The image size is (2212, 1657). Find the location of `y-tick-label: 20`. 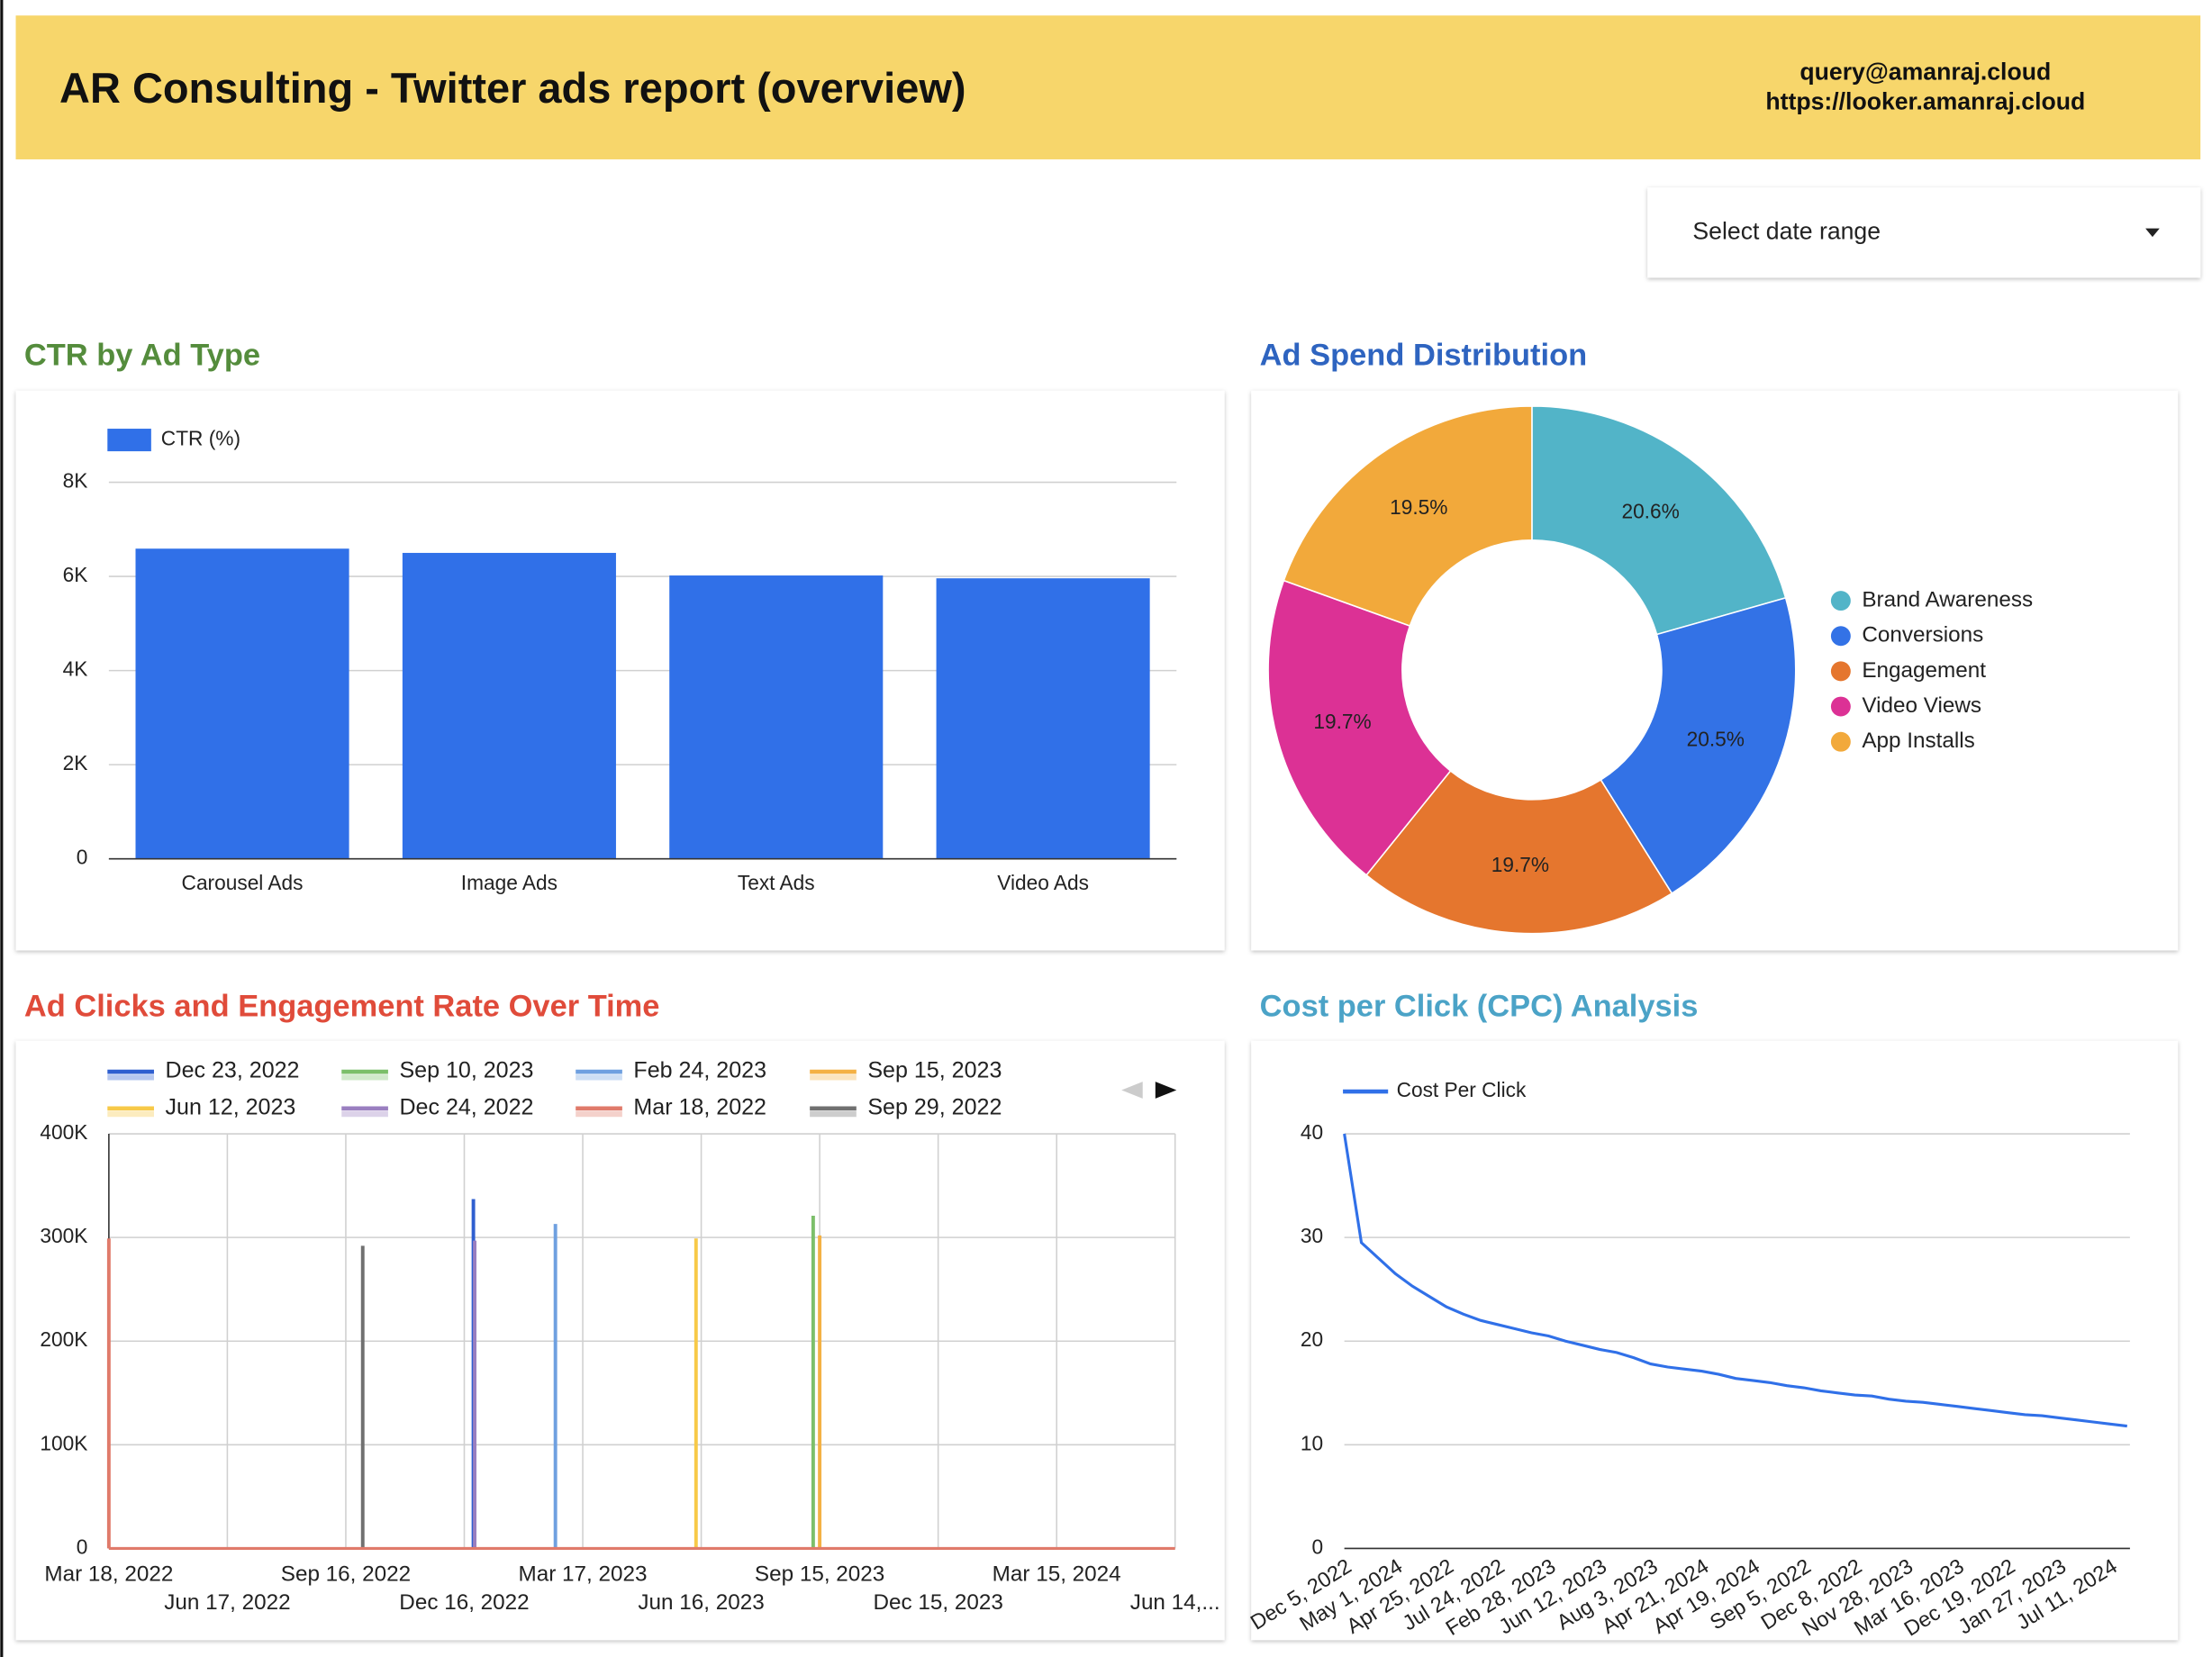

y-tick-label: 20 is located at coordinates (1312, 1339).